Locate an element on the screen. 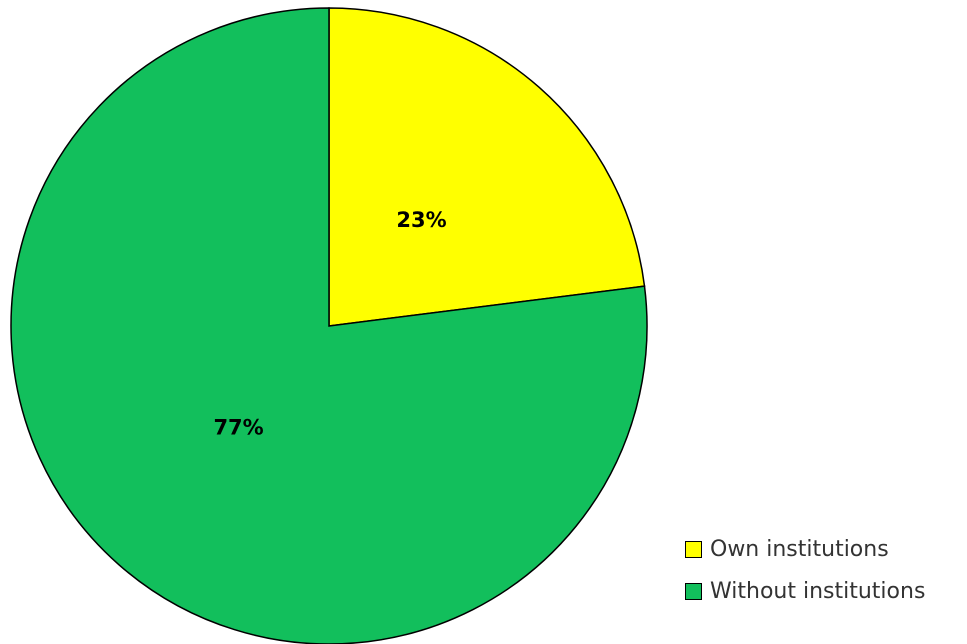 This screenshot has width=967, height=644. legend-swatch-without-institutions is located at coordinates (693, 591).